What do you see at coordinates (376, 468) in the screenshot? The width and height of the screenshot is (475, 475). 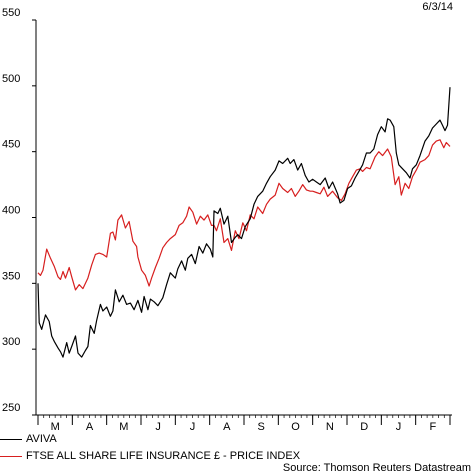 I see `source-note: Source: Thomson Reuters Datastream` at bounding box center [376, 468].